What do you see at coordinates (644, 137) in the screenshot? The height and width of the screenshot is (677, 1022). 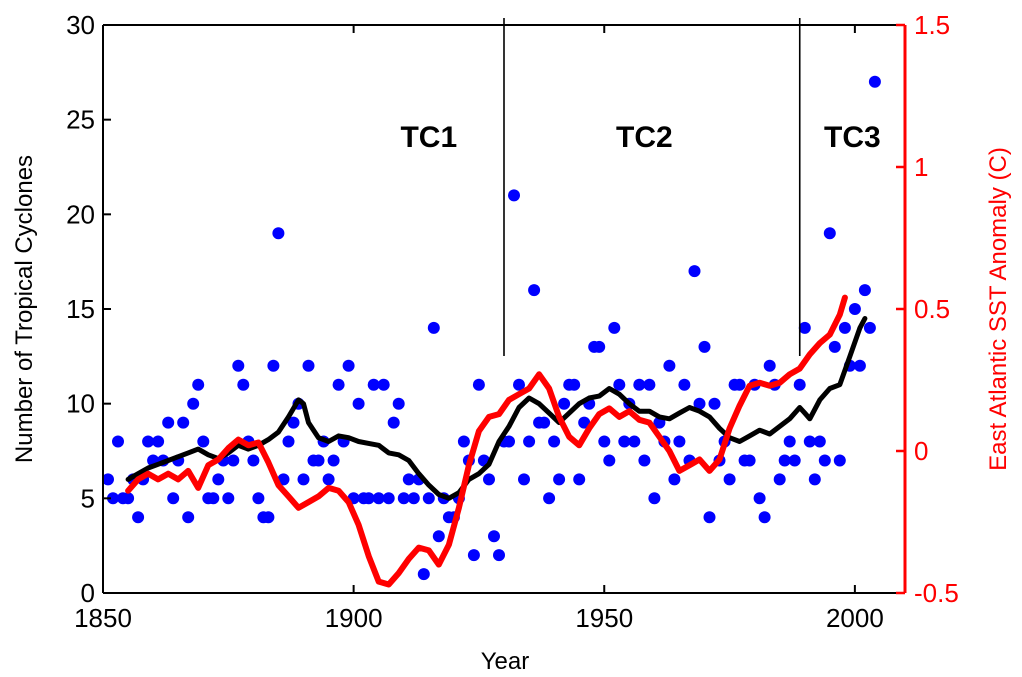 I see `period-label: TC2` at bounding box center [644, 137].